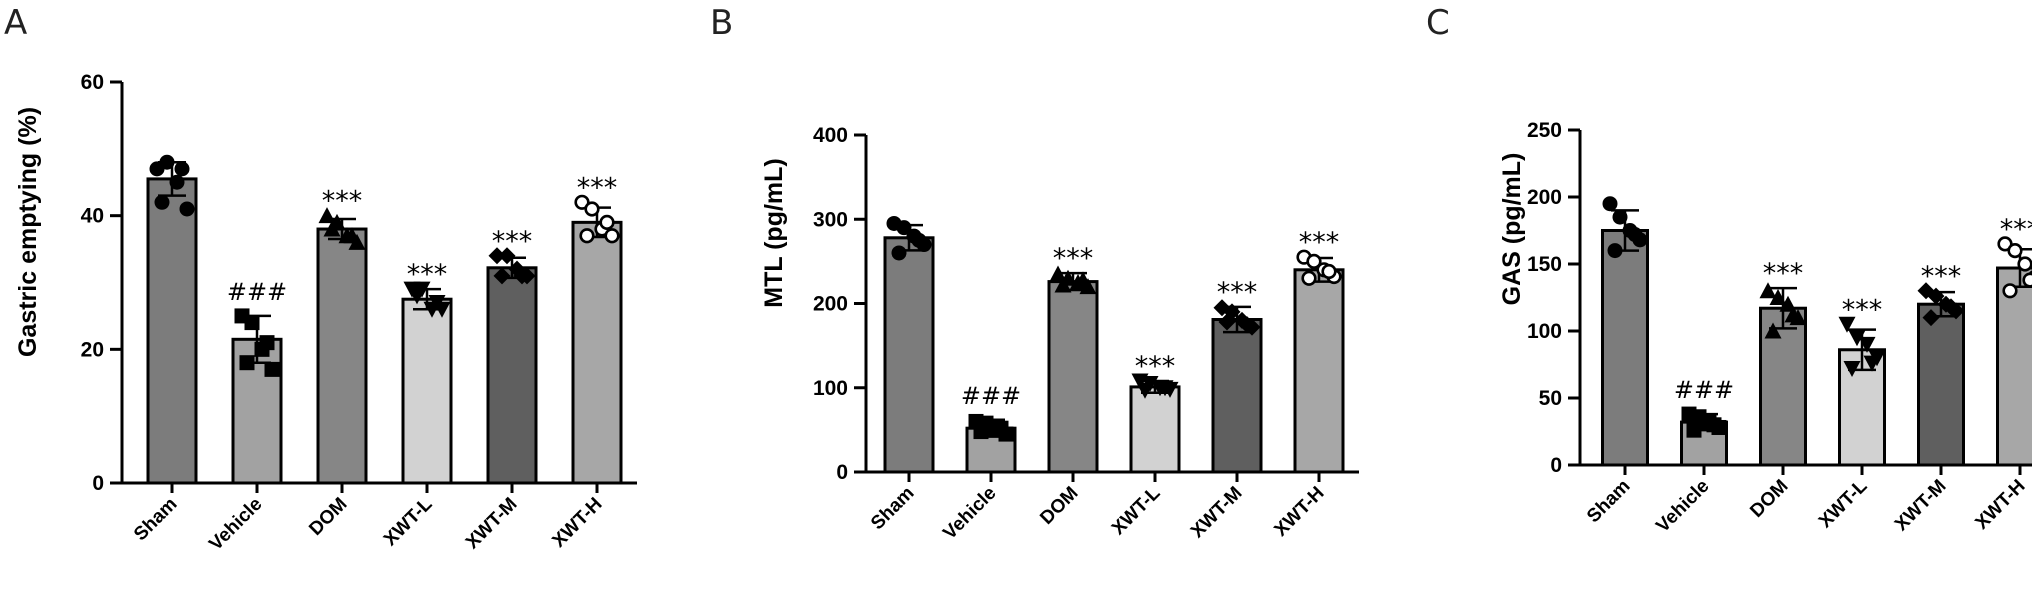 This screenshot has height=590, width=2032. What do you see at coordinates (830, 135) in the screenshot?
I see `panel-b-y-tick-label: 400` at bounding box center [830, 135].